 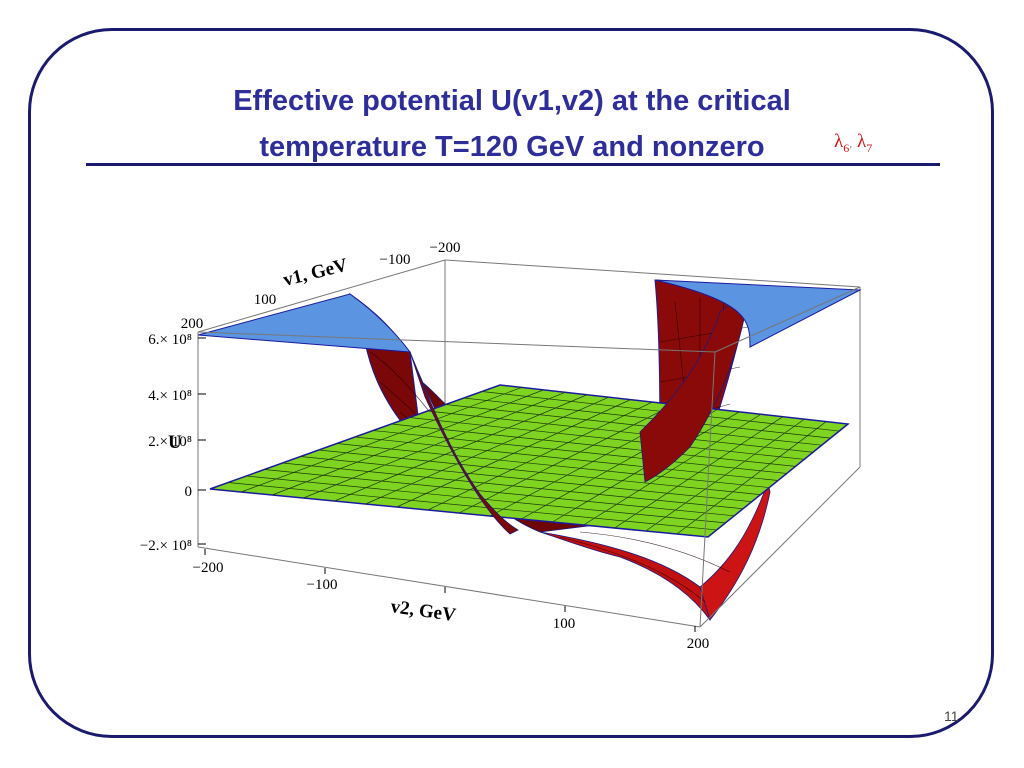 What do you see at coordinates (512, 147) in the screenshot?
I see `title-line-2: temperature T=120 GeV and nonzero` at bounding box center [512, 147].